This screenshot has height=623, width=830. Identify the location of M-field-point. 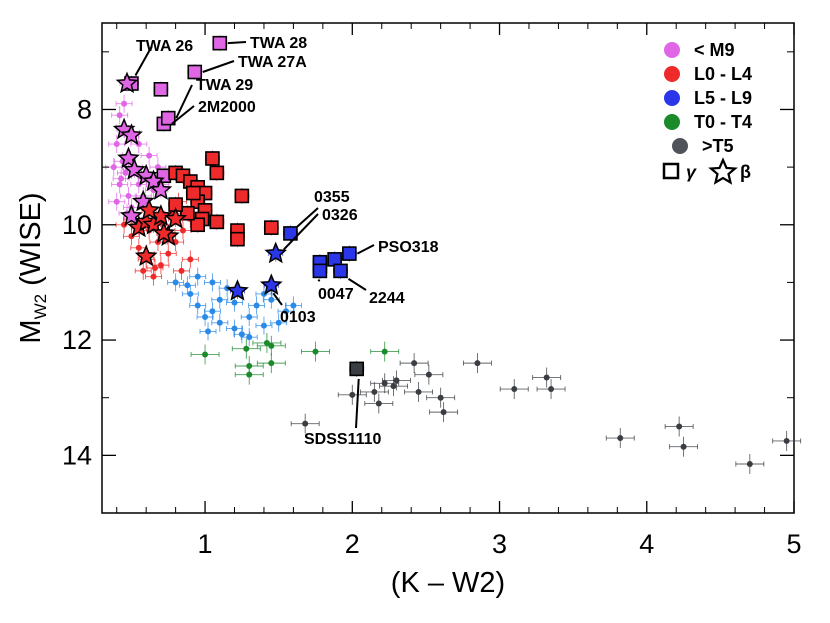
(149, 155).